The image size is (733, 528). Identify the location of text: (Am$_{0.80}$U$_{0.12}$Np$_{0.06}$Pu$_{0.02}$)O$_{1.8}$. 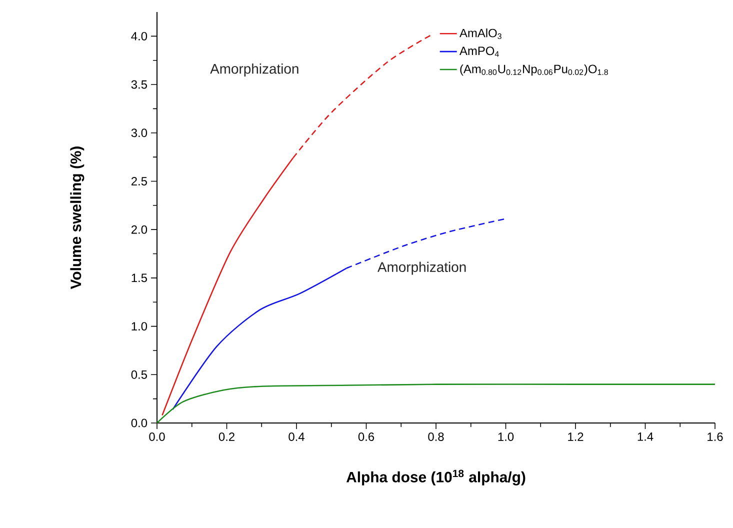
(534, 70).